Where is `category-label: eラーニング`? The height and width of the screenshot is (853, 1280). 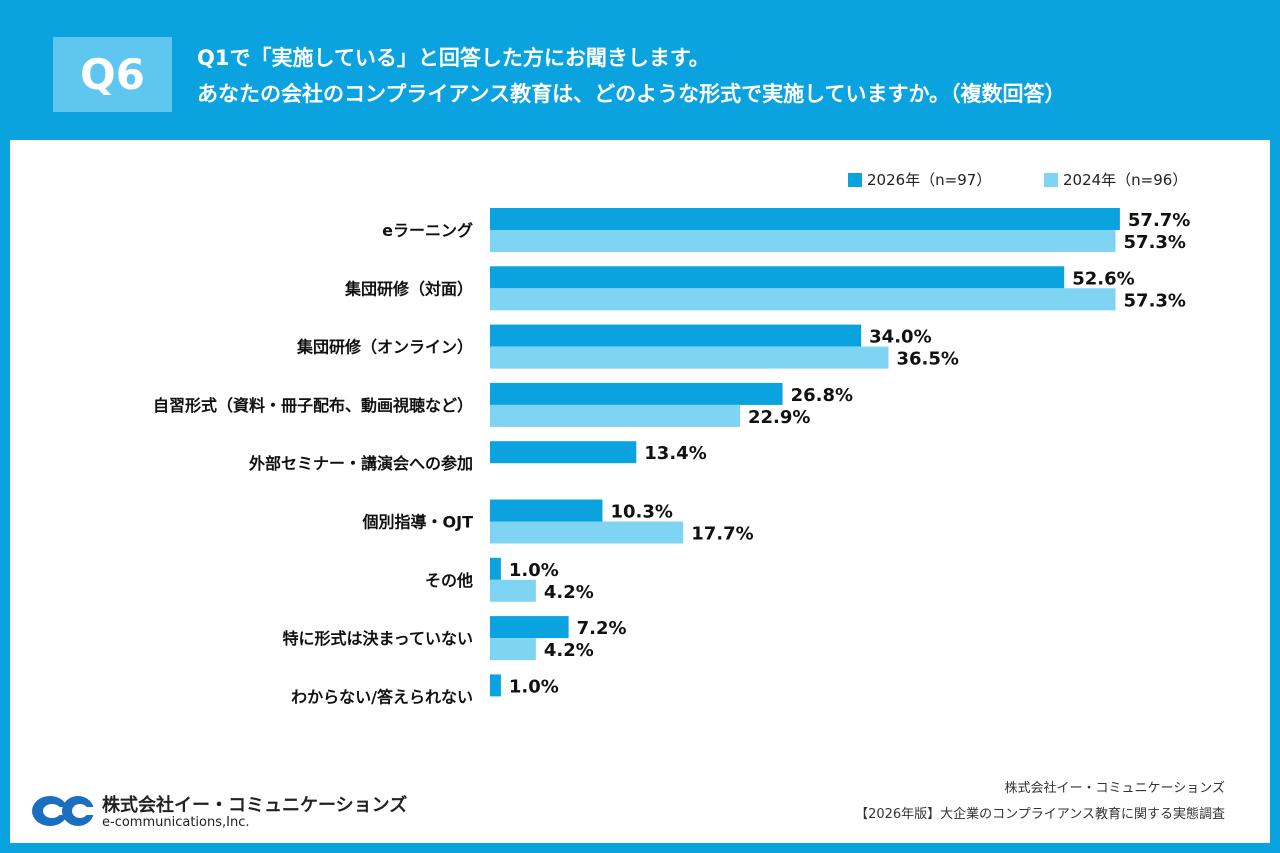
category-label: eラーニング is located at coordinates (427, 230).